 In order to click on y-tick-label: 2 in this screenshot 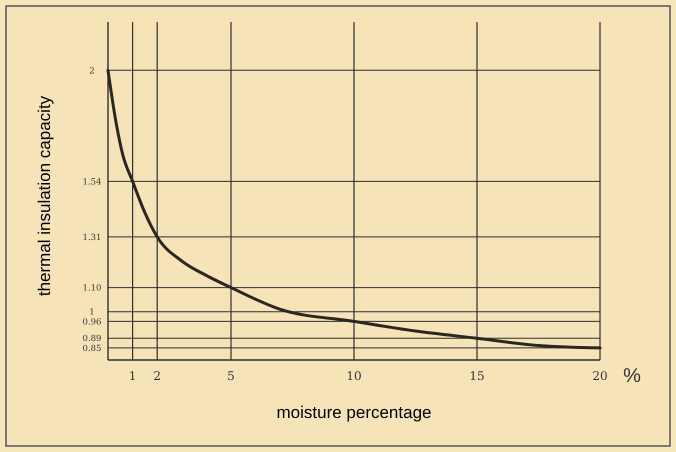, I will do `click(92, 71)`.